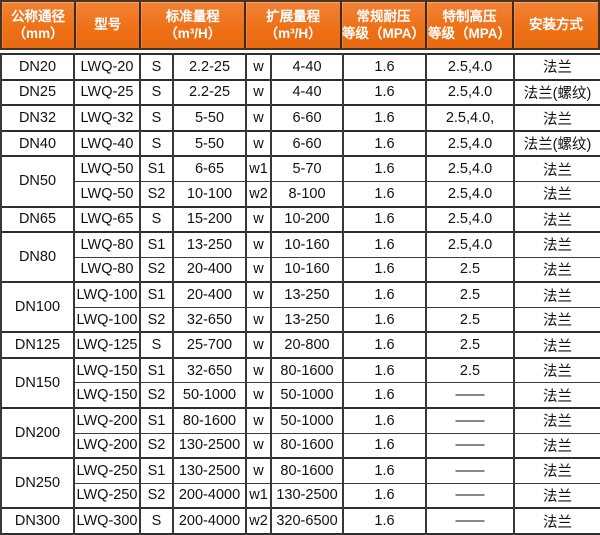  I want to click on table-row: DN125 LWQ-125 S 25-700 w 20-800 1.6 2.5 法兰, so click(300, 344).